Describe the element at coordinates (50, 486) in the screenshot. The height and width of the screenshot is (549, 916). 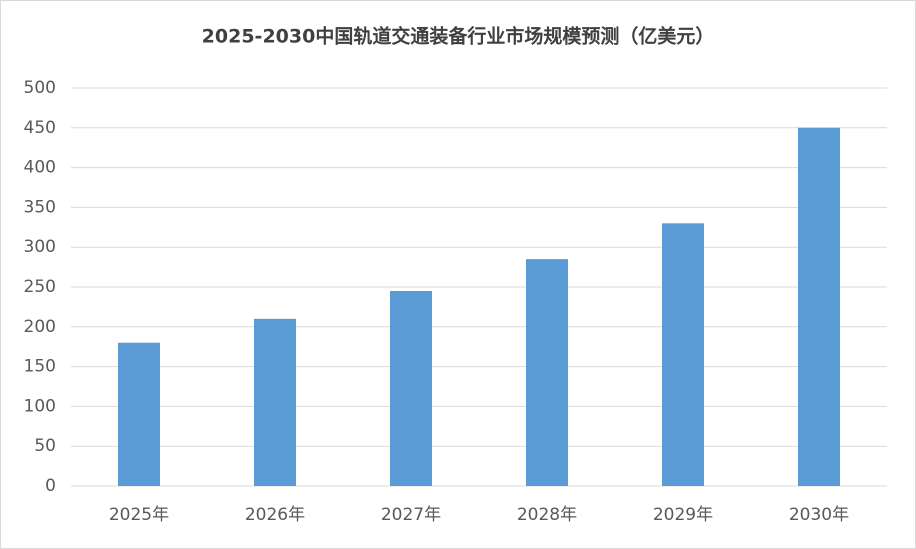
I see `y-tick-label: 0` at that location.